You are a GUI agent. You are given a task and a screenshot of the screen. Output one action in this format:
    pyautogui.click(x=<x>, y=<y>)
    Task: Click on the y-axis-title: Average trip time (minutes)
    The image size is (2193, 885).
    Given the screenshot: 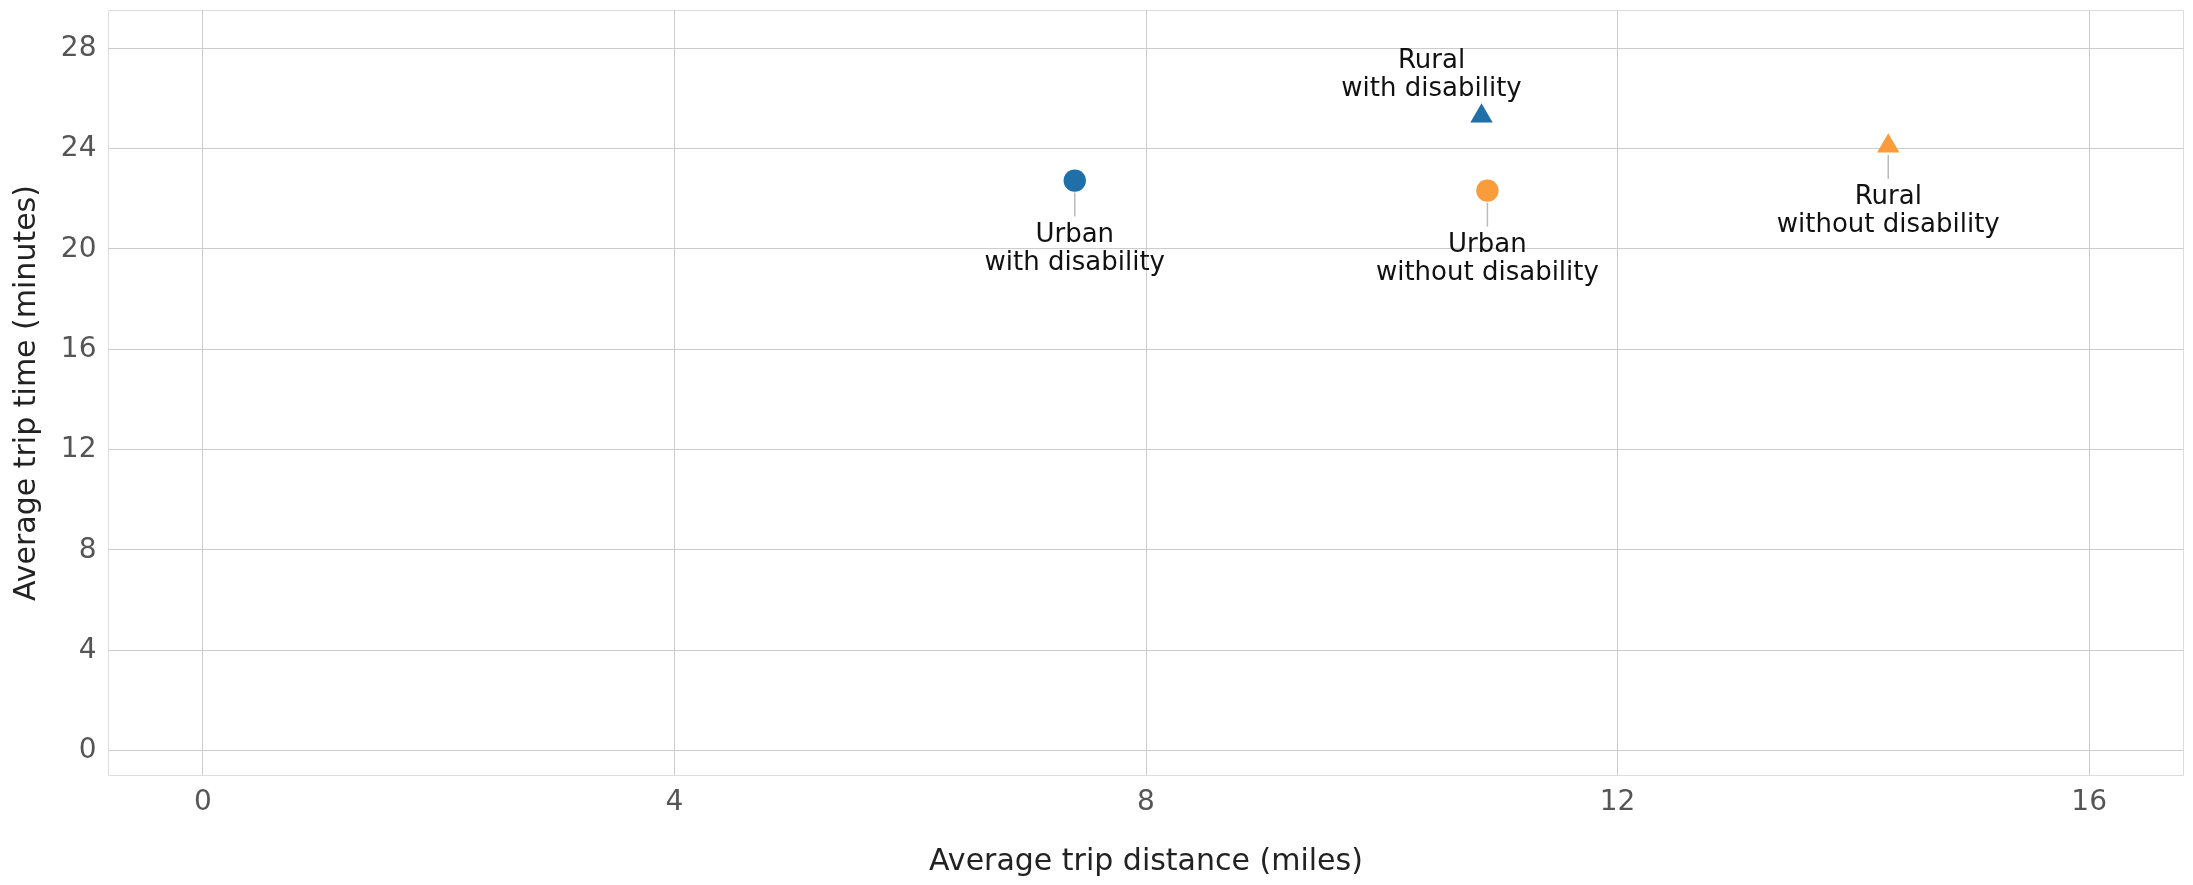 What is the action you would take?
    pyautogui.click(x=24, y=393)
    